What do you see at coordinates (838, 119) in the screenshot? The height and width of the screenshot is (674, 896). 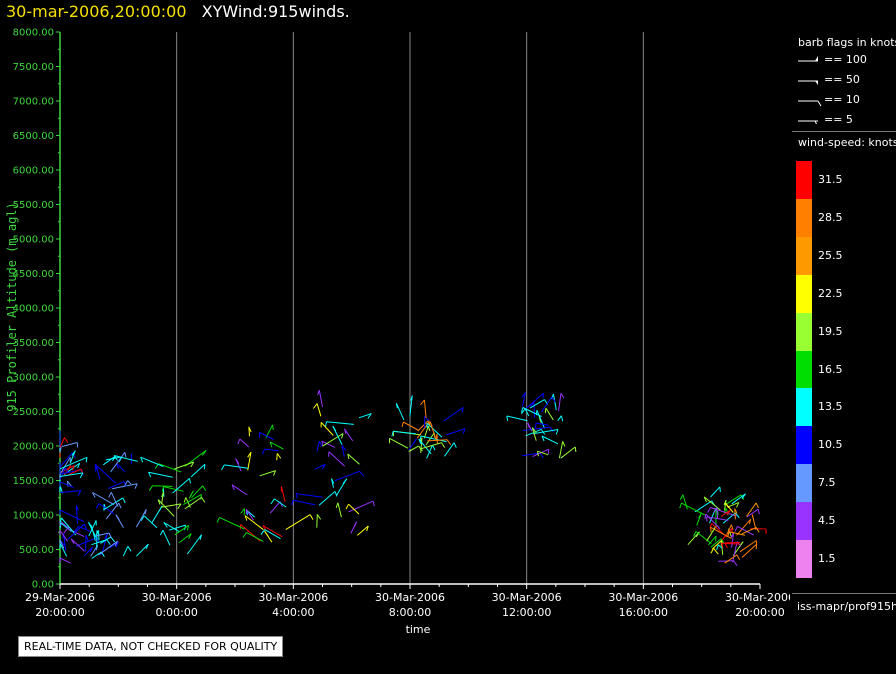 I see `barb-legend-label: == 5` at bounding box center [838, 119].